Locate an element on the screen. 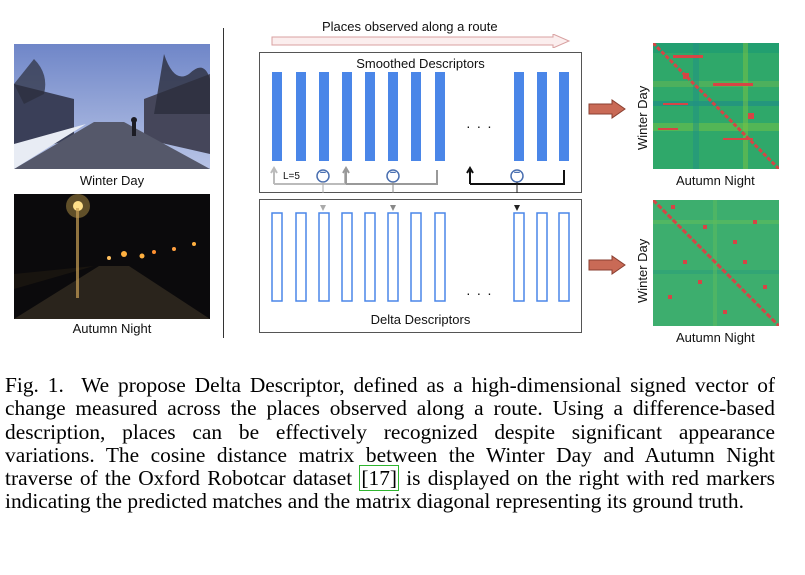 This screenshot has height=575, width=805. citation-link: [17] is located at coordinates (379, 478).